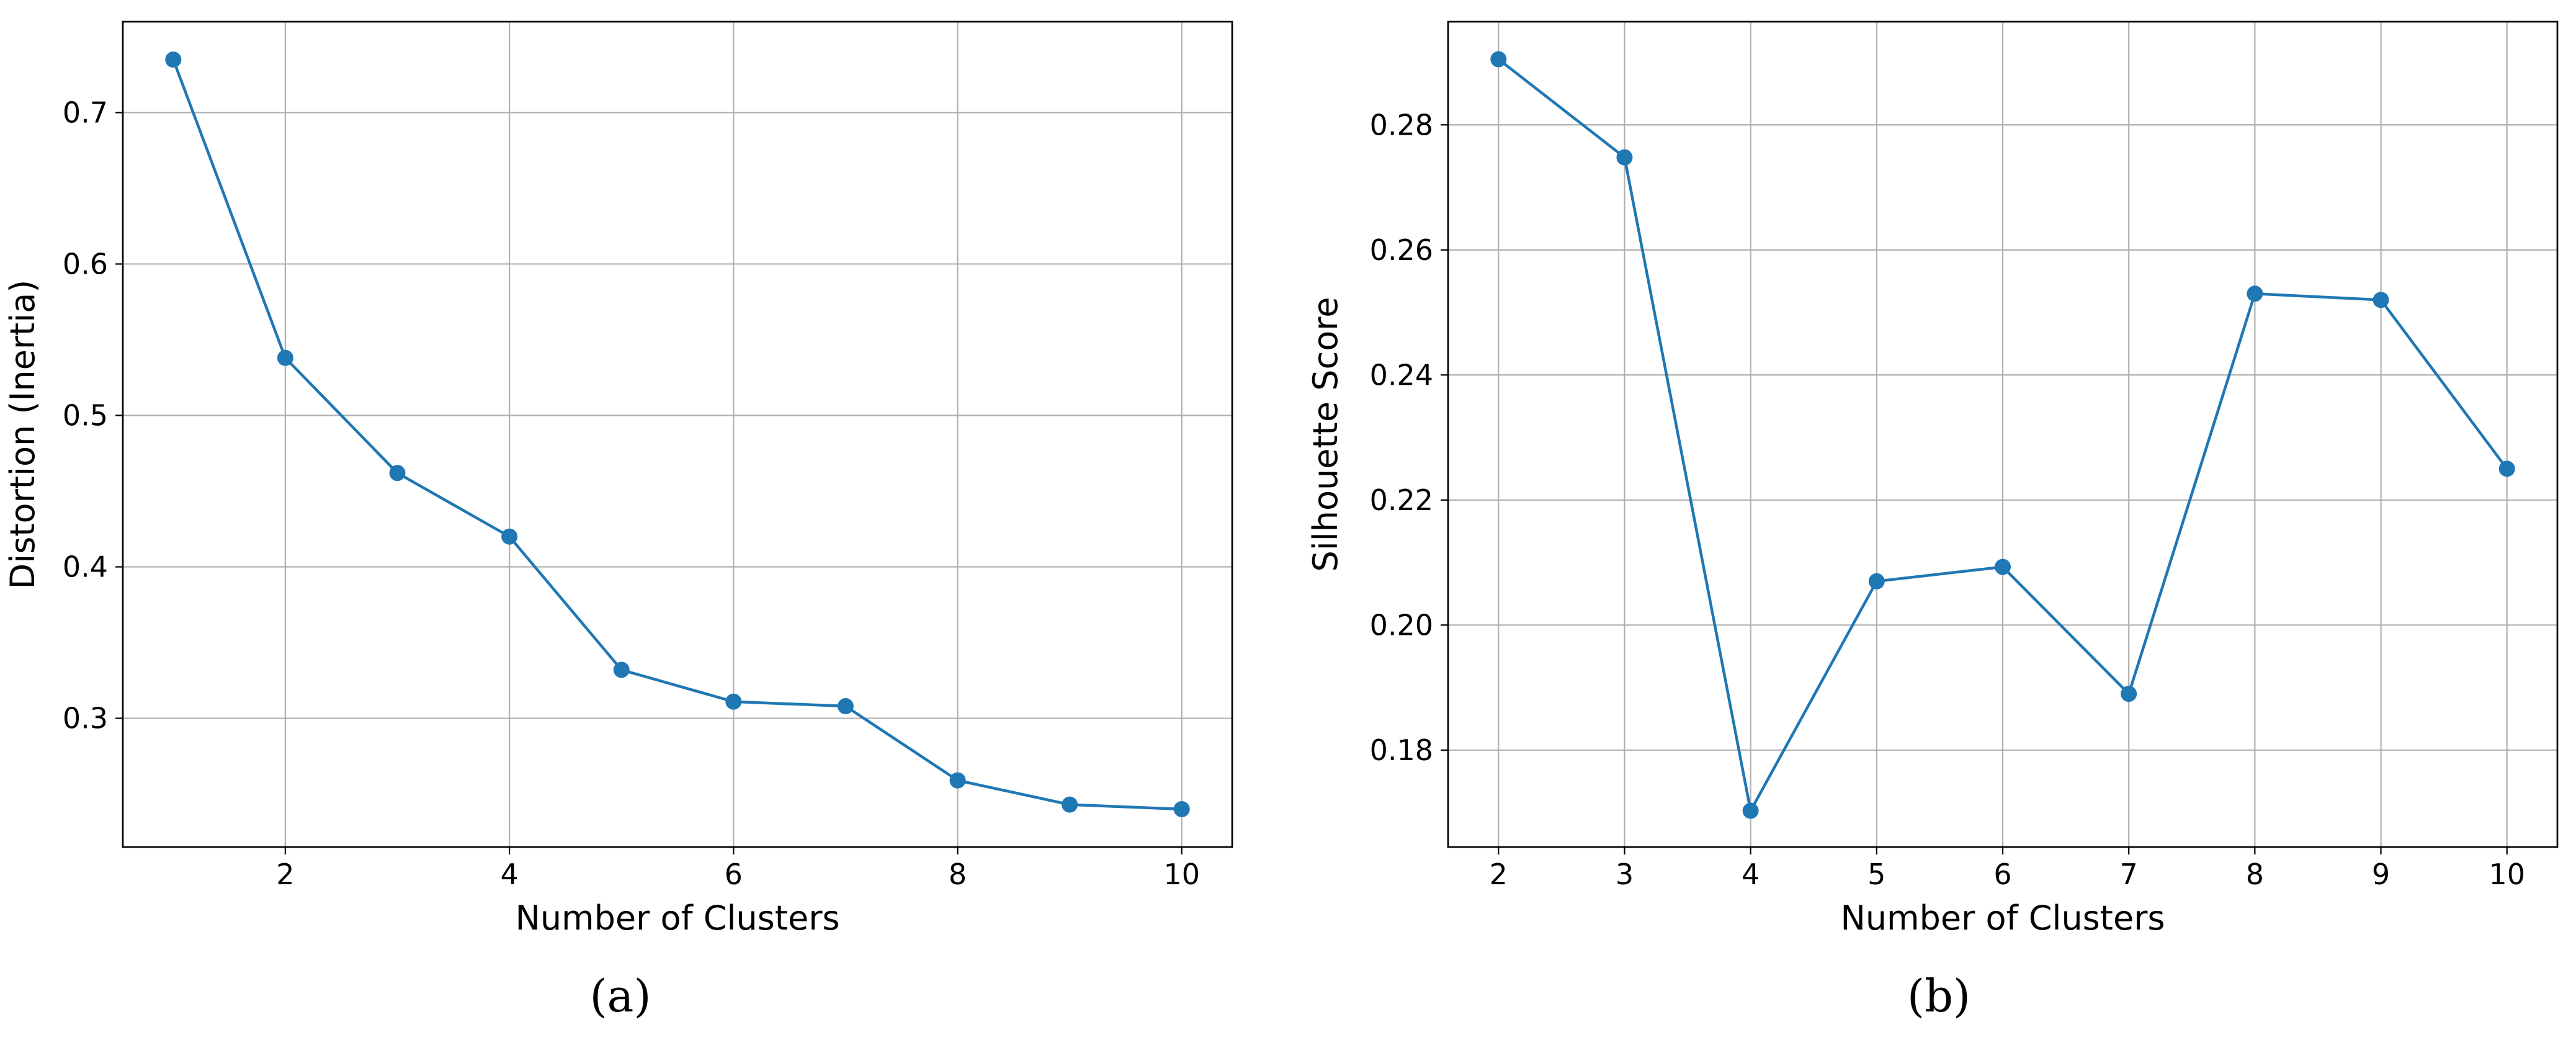 This screenshot has width=2576, height=1040. Describe the element at coordinates (1181, 875) in the screenshot. I see `chart-a-x-tick-label: 10` at that location.